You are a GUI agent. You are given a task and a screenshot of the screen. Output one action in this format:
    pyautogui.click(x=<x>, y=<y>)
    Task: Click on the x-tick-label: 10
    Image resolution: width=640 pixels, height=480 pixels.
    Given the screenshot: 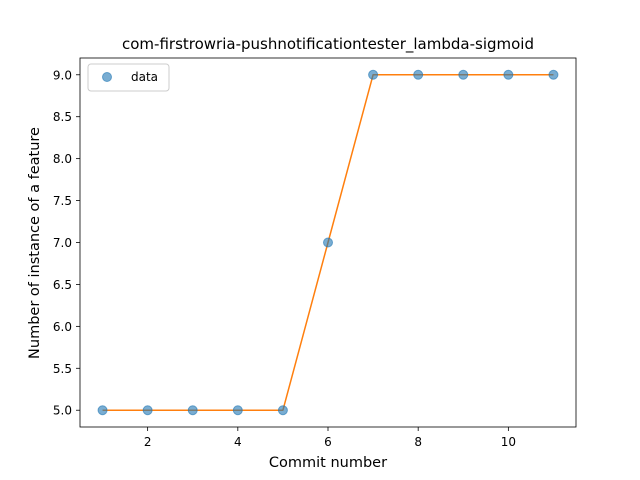 What is the action you would take?
    pyautogui.click(x=508, y=442)
    